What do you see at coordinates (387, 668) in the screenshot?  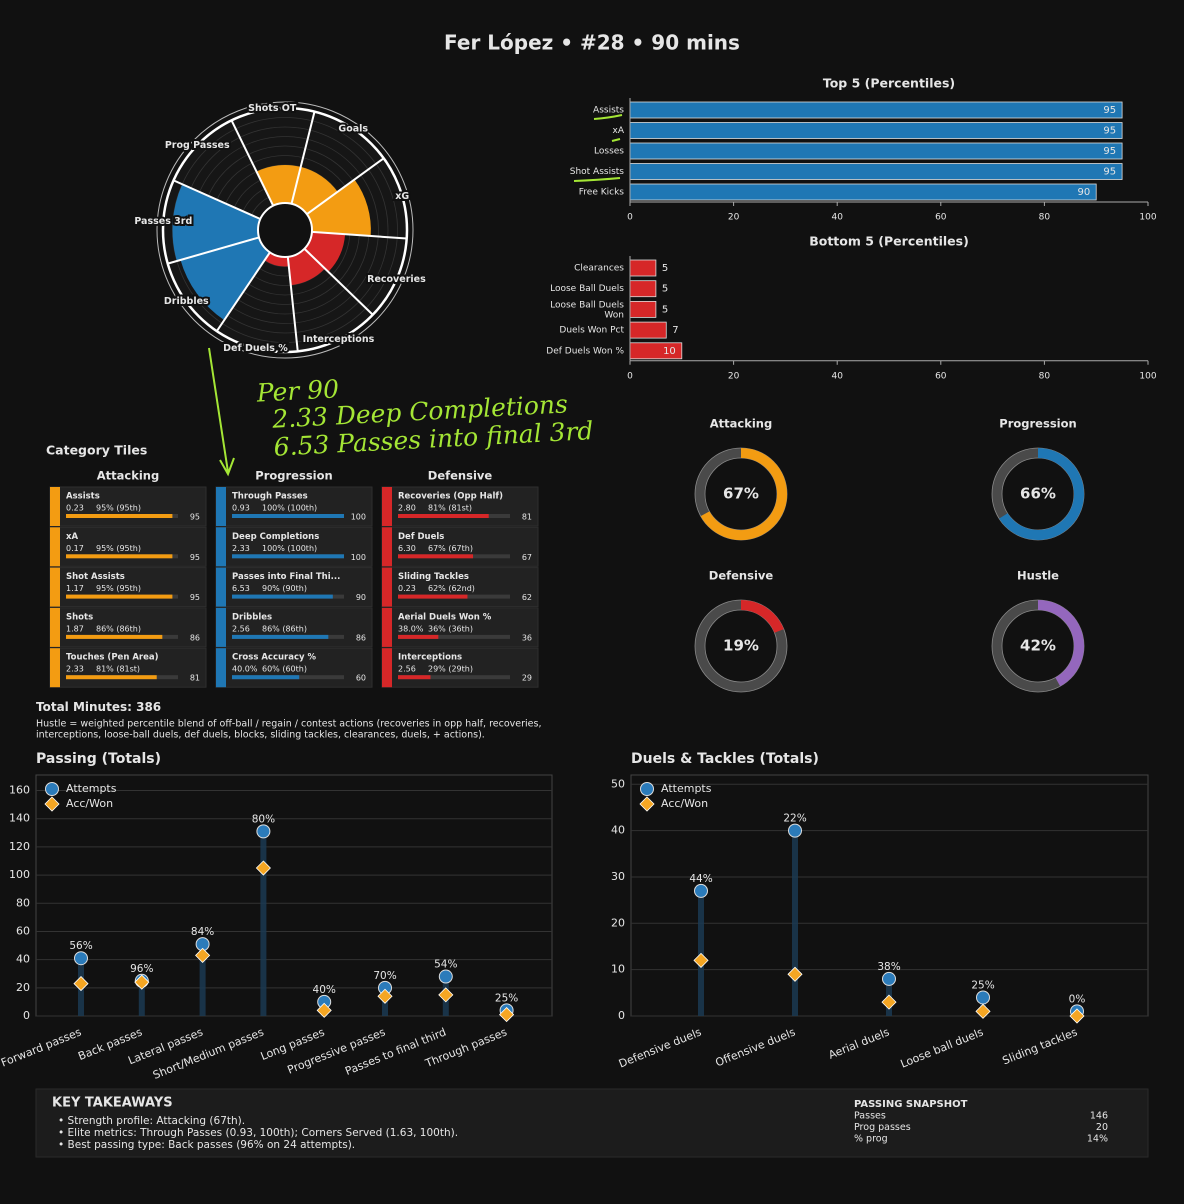 I see `tile-strip` at bounding box center [387, 668].